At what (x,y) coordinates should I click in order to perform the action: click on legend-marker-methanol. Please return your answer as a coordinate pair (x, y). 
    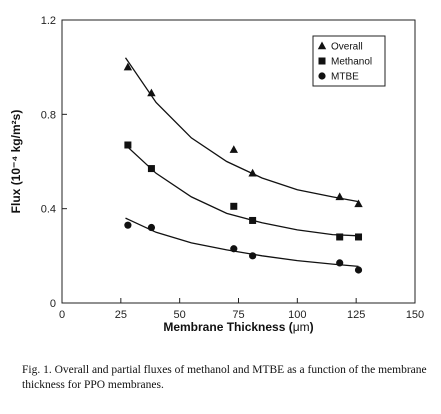
    Looking at the image, I should click on (322, 61).